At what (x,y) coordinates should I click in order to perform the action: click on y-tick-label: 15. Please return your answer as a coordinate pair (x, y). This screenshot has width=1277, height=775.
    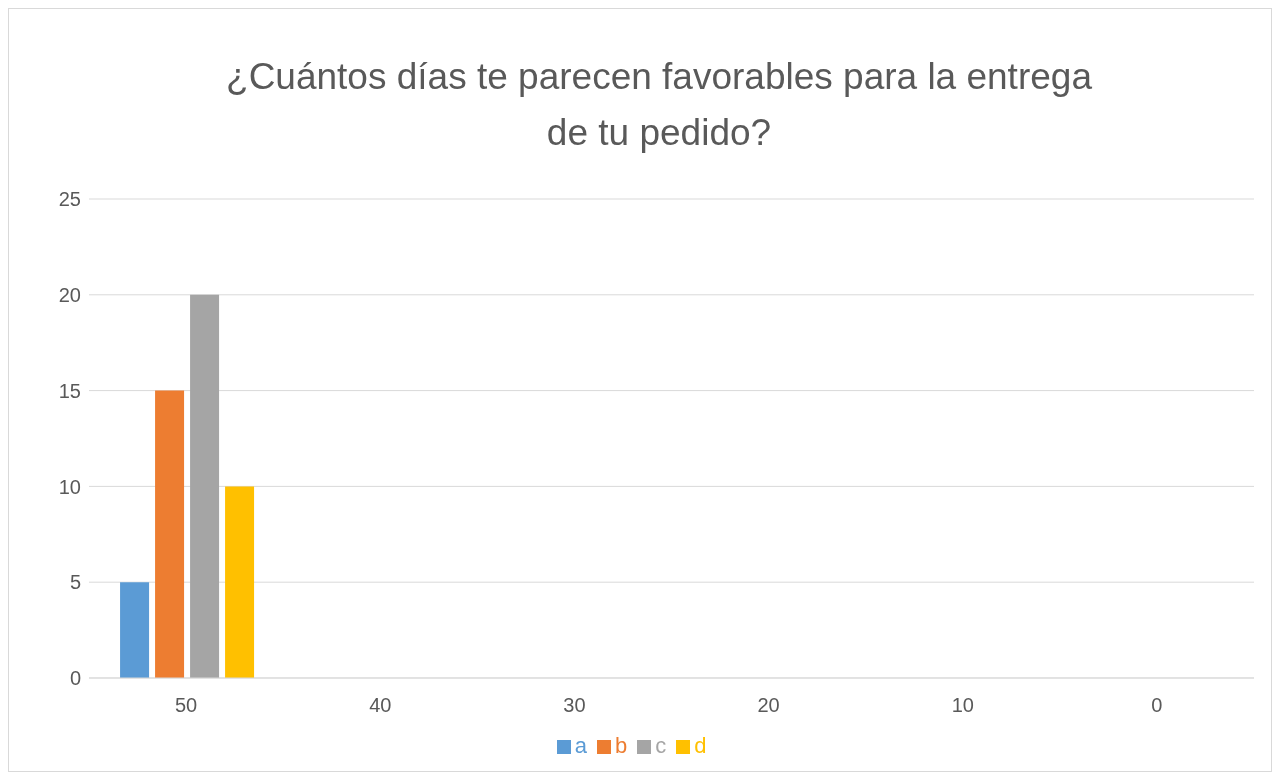
    Looking at the image, I should click on (69, 390).